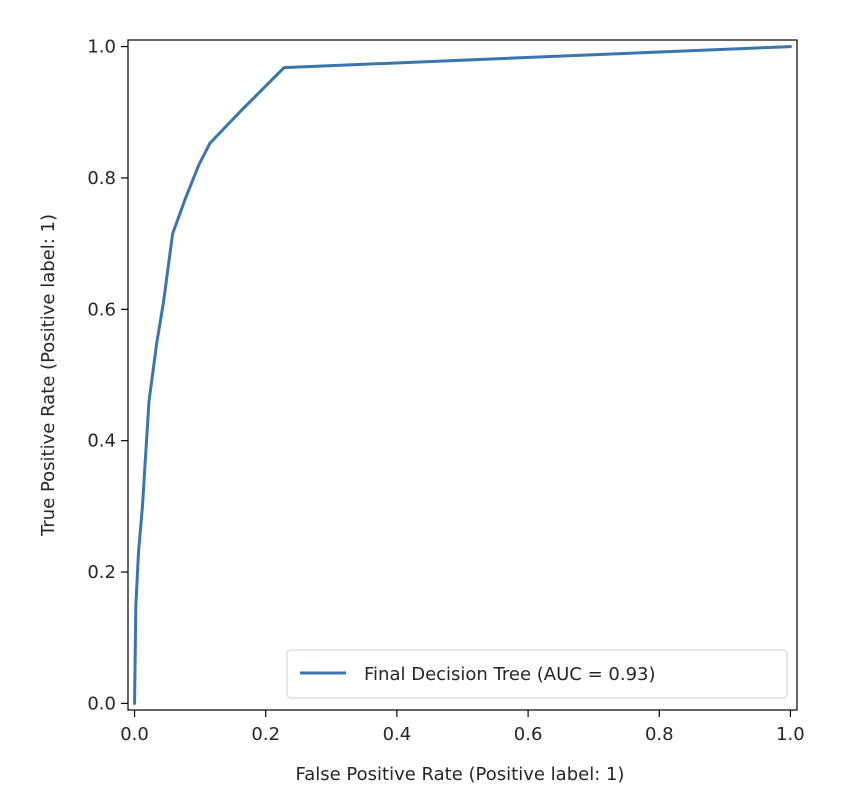 The width and height of the screenshot is (848, 810). I want to click on x-tick-label: 0.4, so click(397, 734).